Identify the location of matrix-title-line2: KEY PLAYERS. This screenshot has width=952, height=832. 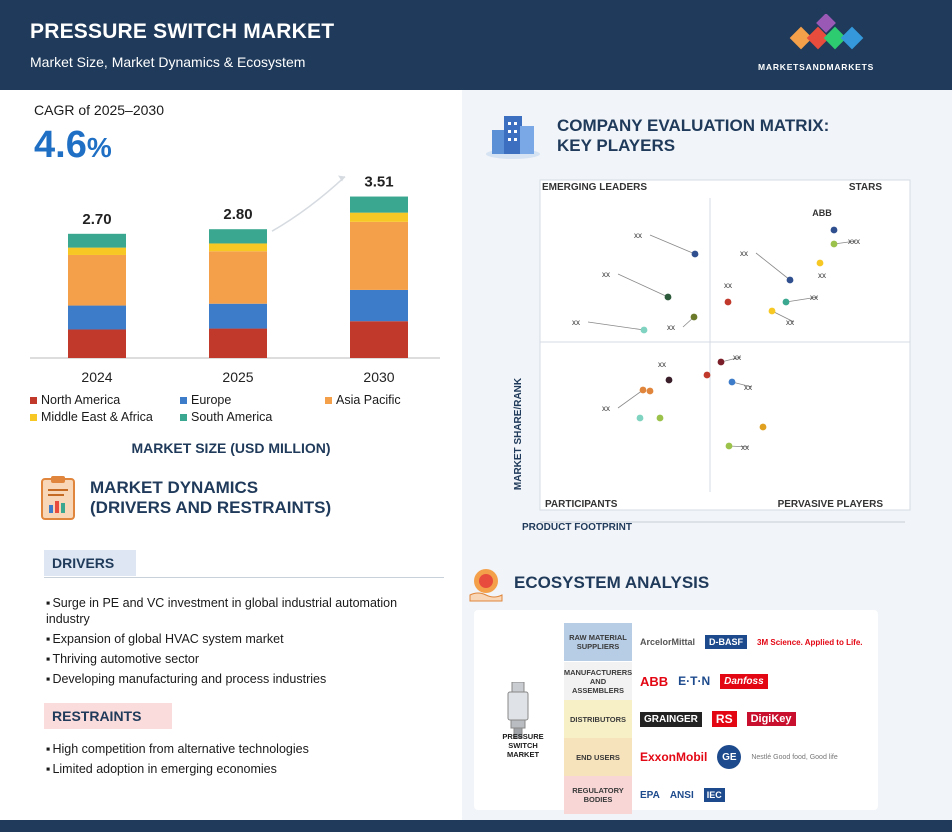
(616, 145).